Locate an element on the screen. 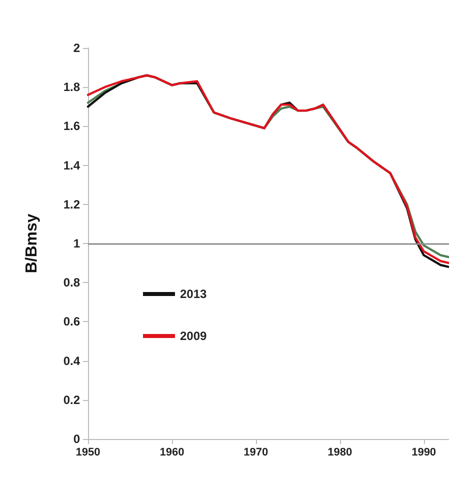 The height and width of the screenshot is (487, 457). y-tick-label: 1.8 is located at coordinates (71, 87).